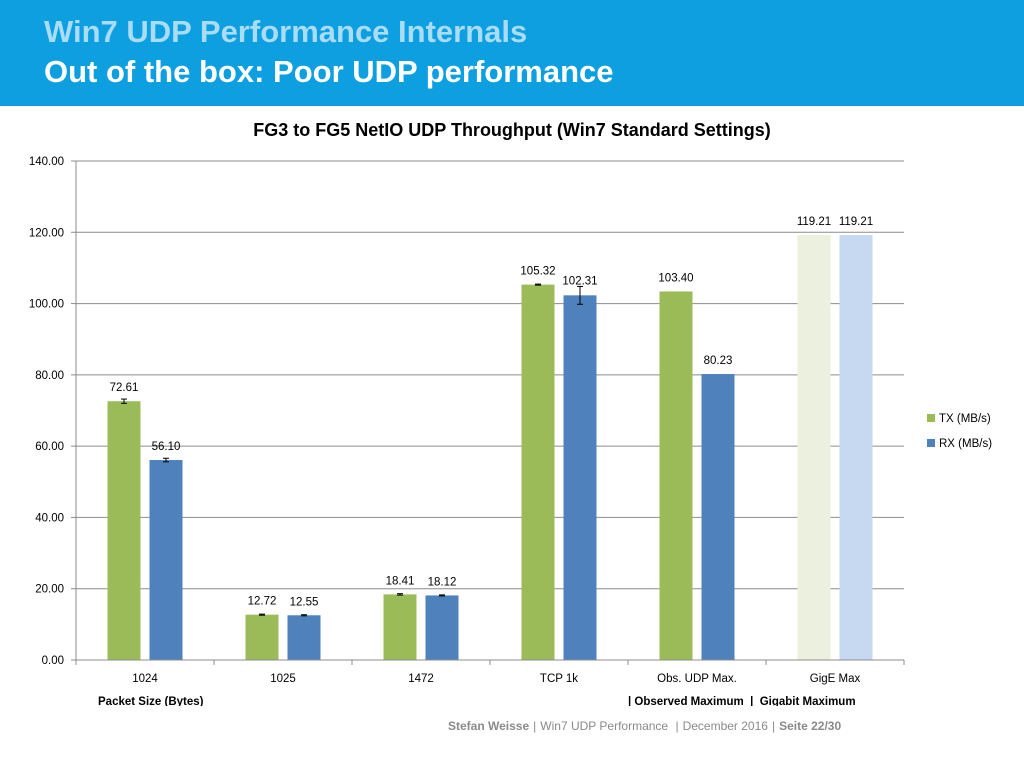 The image size is (1024, 768). Describe the element at coordinates (46, 162) in the screenshot. I see `y-tick-label: 140.00` at that location.